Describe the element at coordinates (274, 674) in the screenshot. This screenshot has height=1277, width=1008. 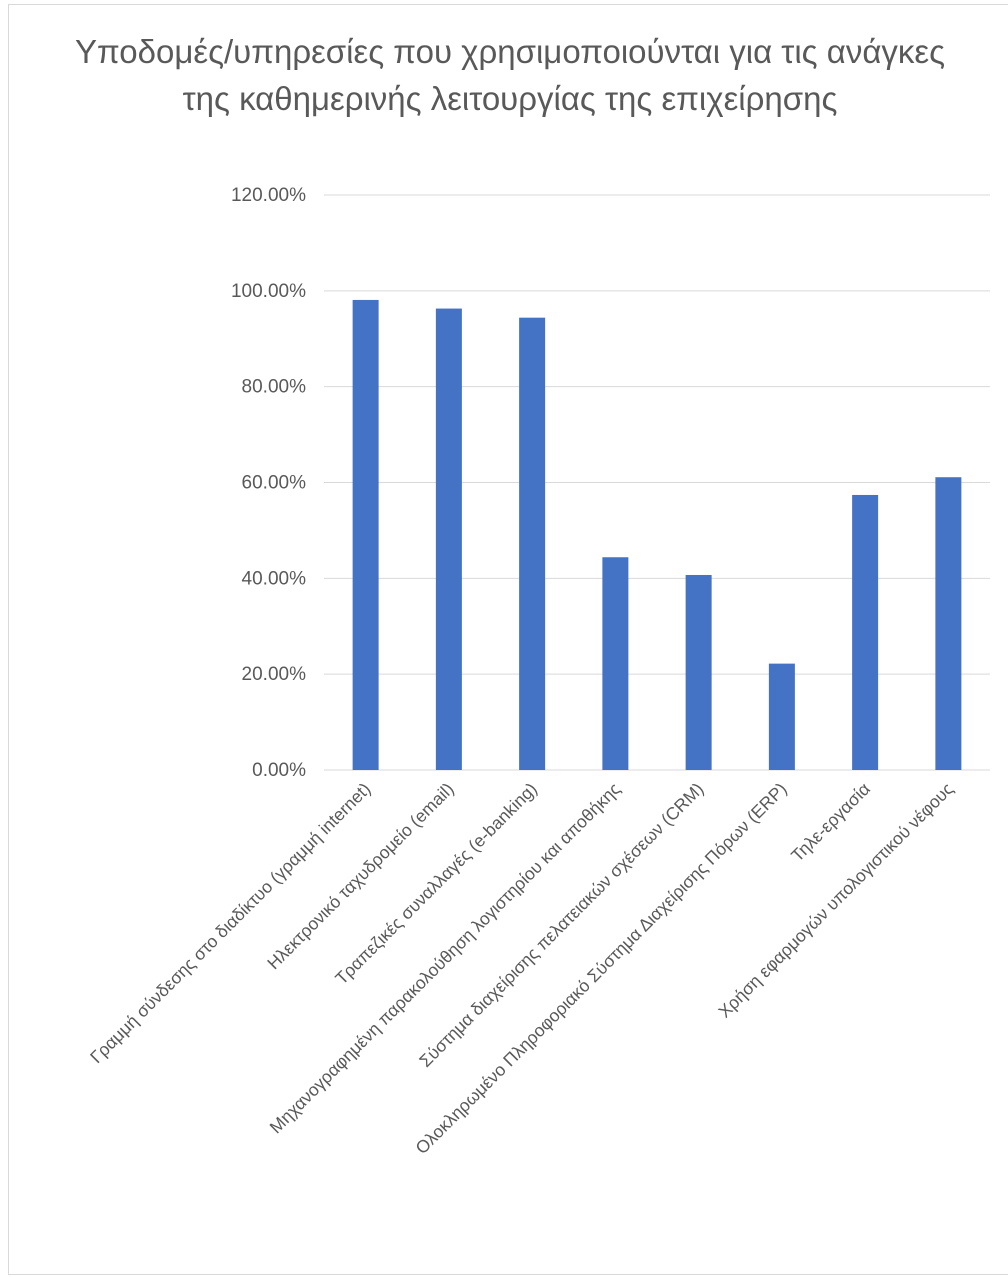
I see `y-tick-label: 20.00%` at that location.